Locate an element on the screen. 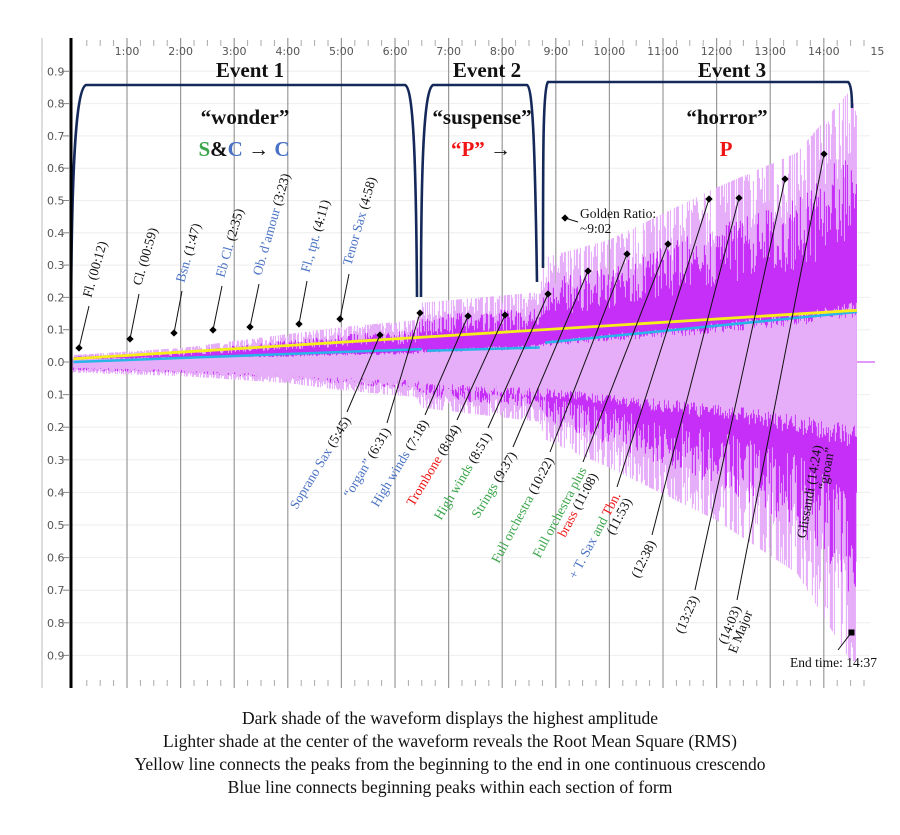  label-segment: “groan” is located at coordinates (826, 468).